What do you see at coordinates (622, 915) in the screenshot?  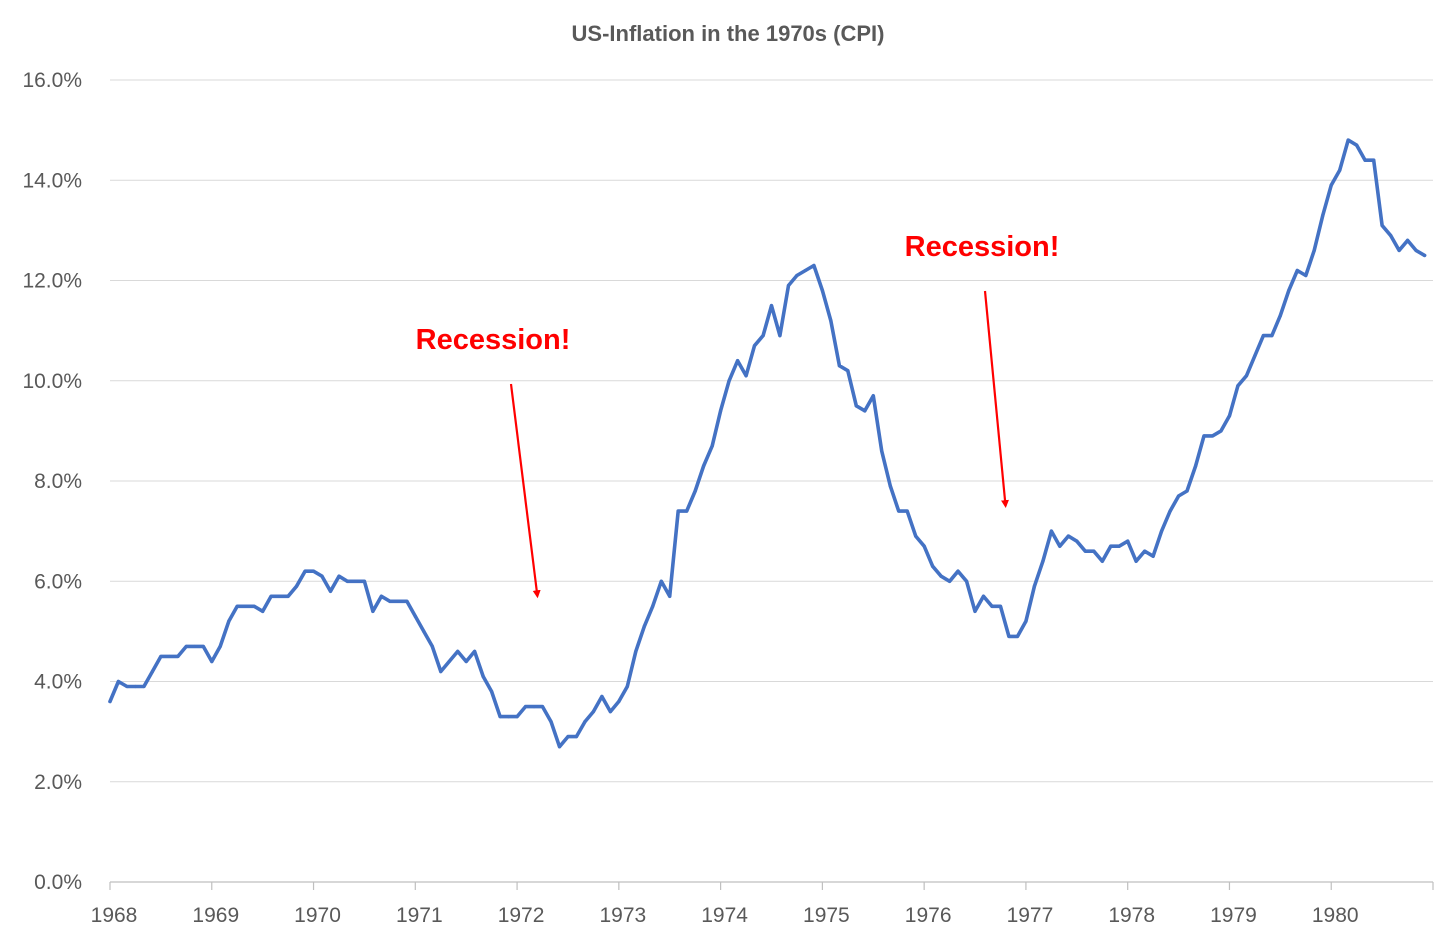 I see `x-tick-label: 1973` at bounding box center [622, 915].